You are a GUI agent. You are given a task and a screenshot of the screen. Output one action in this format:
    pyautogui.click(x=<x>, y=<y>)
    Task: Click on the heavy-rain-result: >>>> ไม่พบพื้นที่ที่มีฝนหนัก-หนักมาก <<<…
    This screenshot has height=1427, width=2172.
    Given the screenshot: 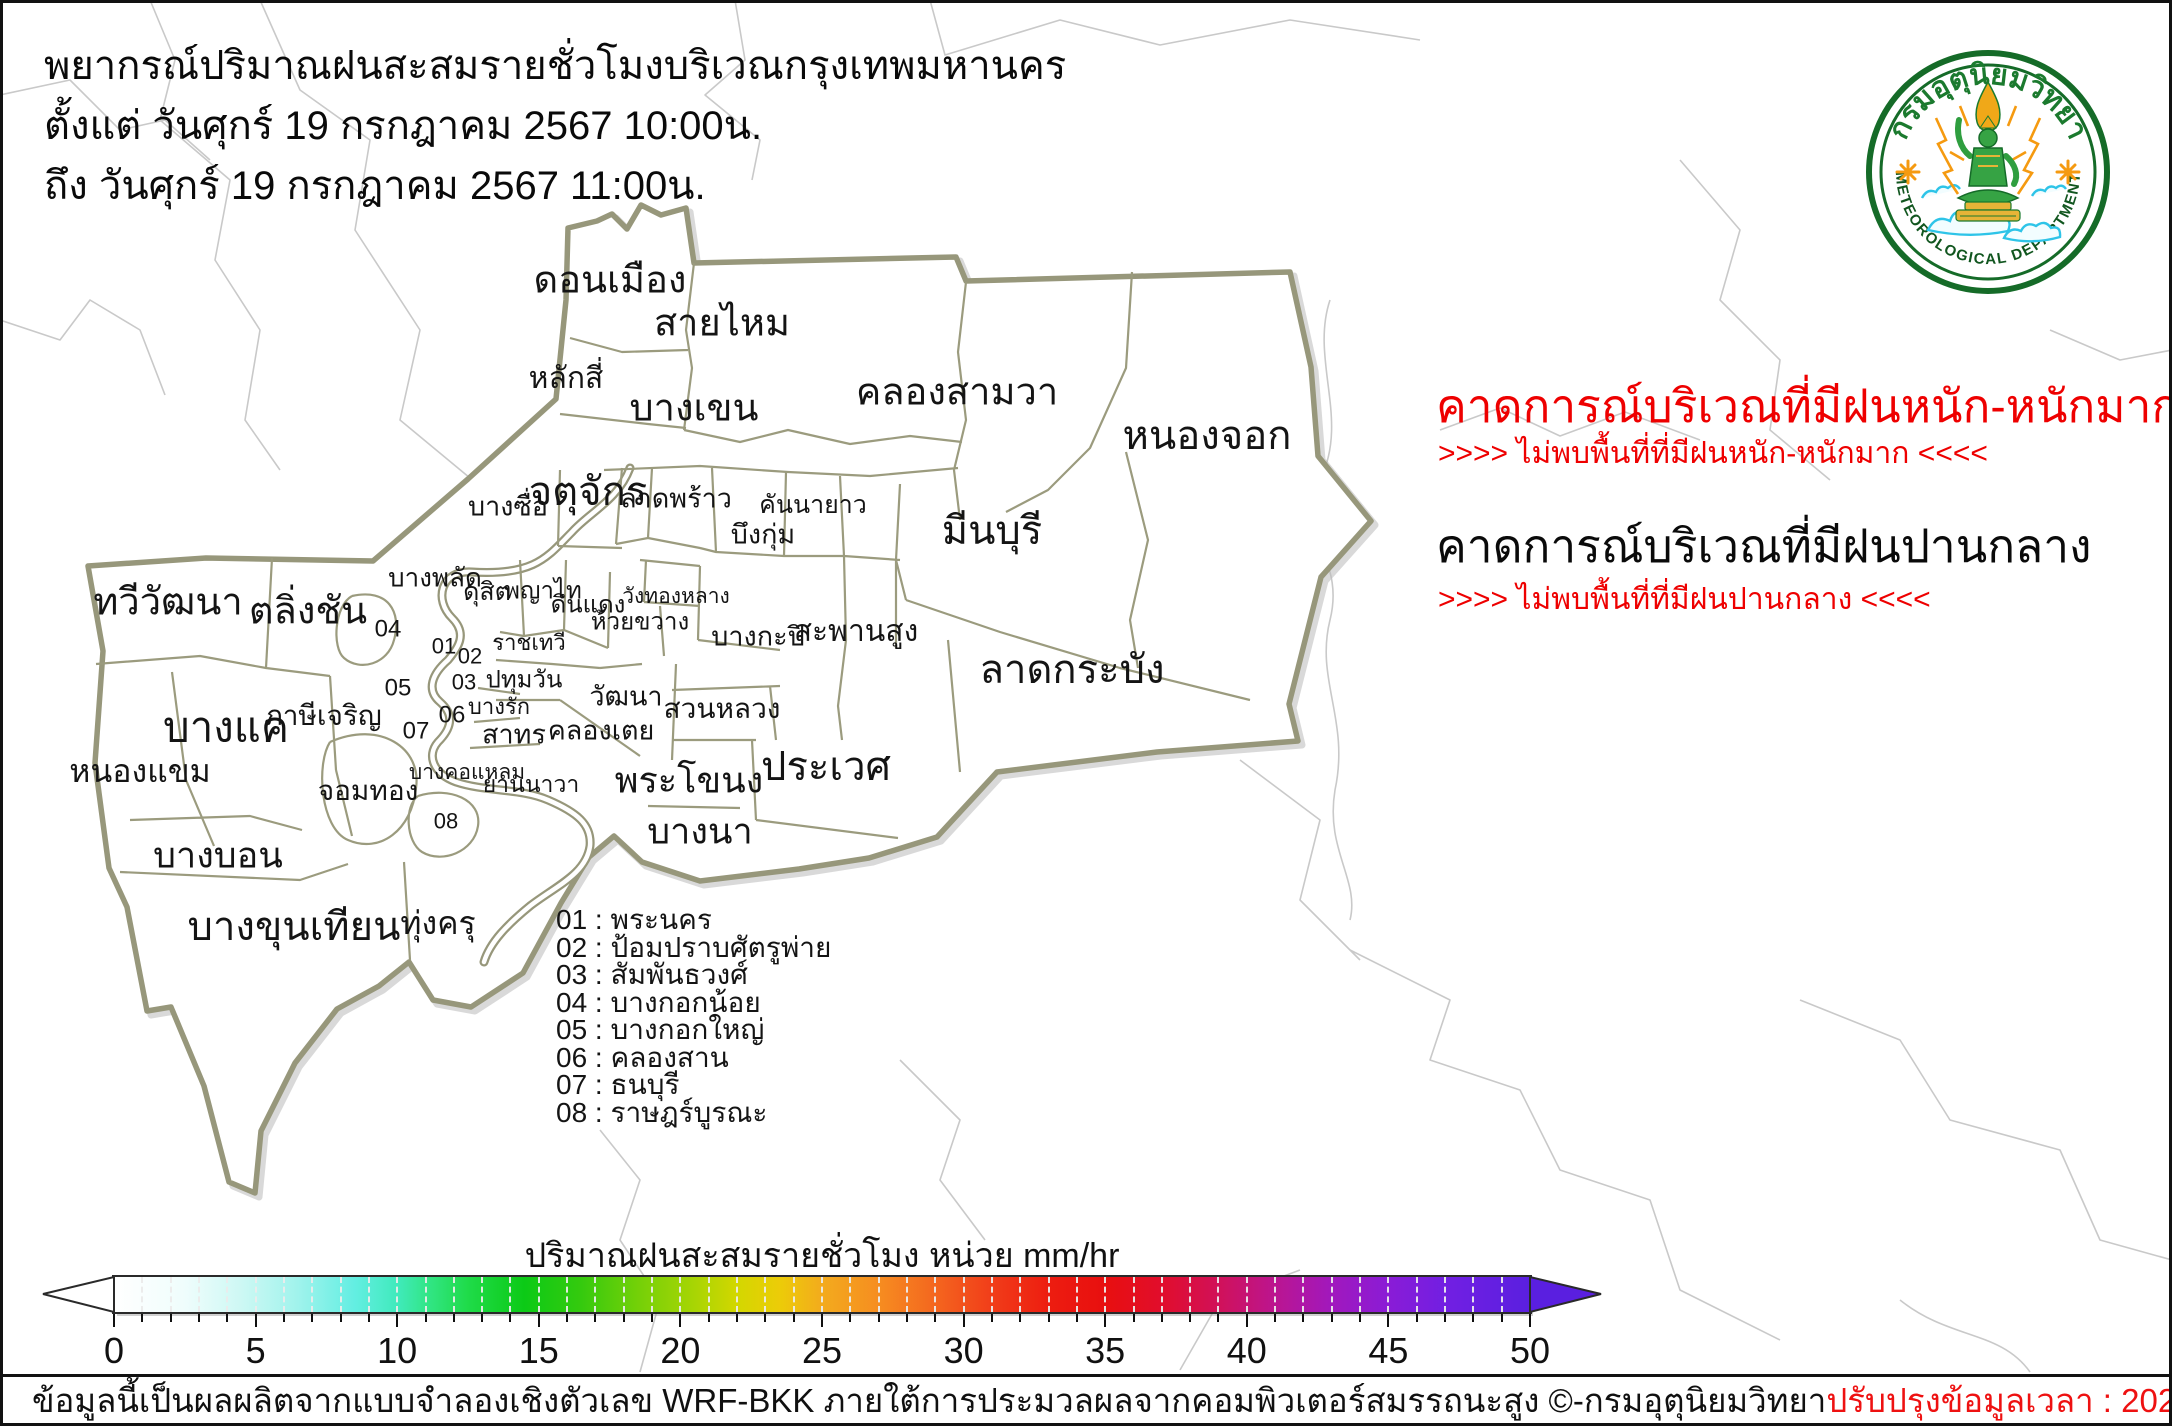 What is the action you would take?
    pyautogui.click(x=1713, y=453)
    